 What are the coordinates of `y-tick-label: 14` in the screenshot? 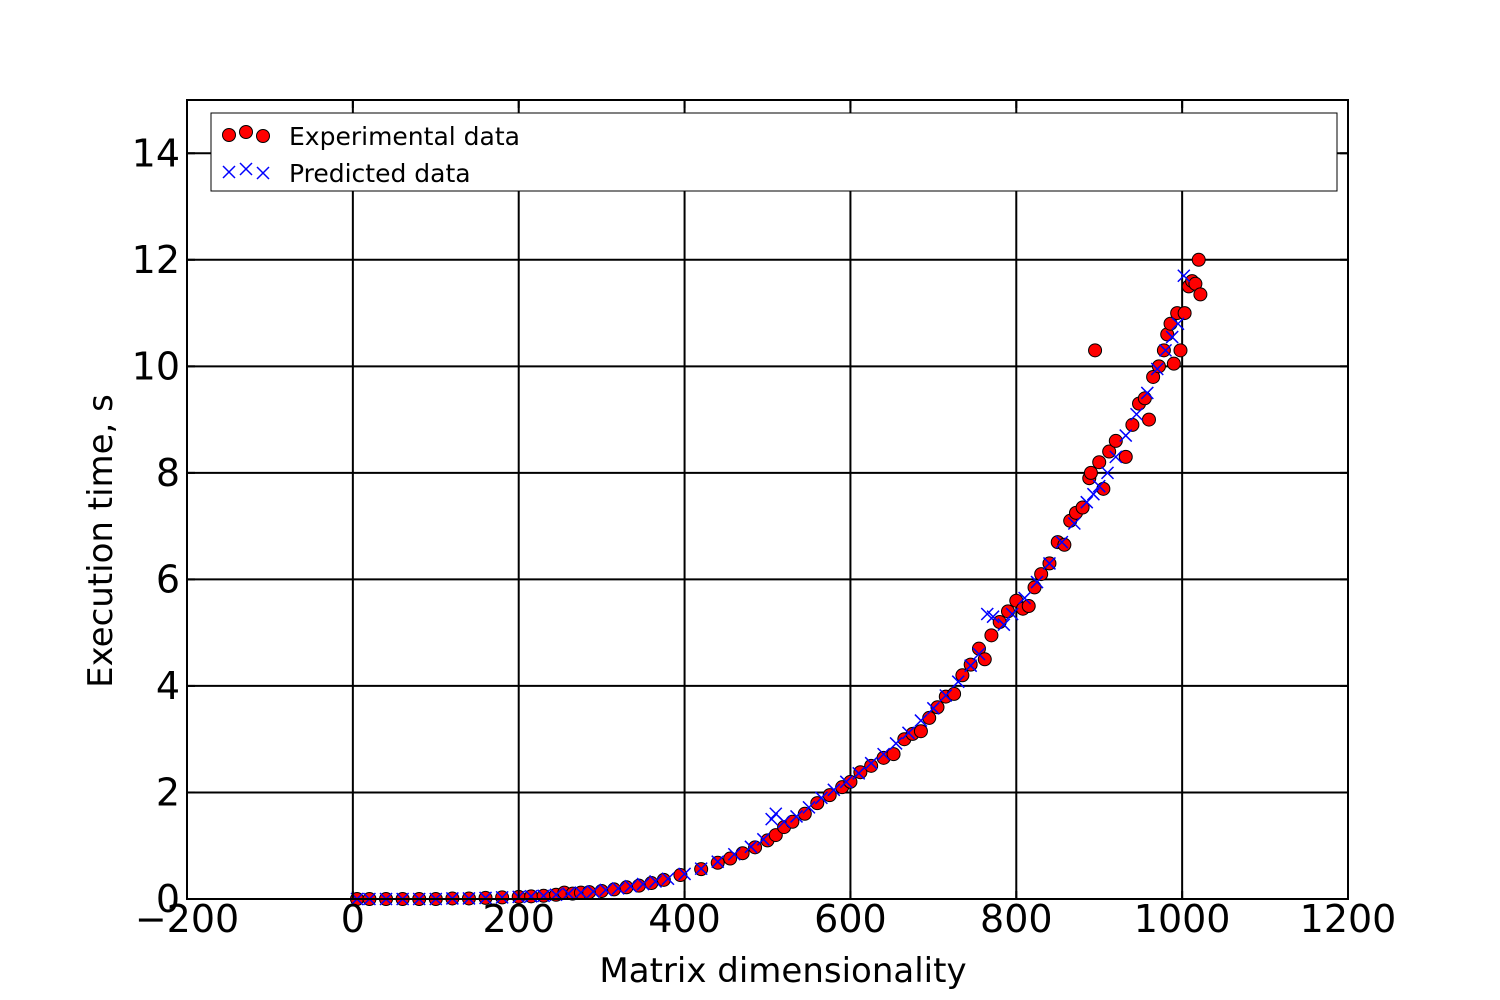 It's located at (156, 153).